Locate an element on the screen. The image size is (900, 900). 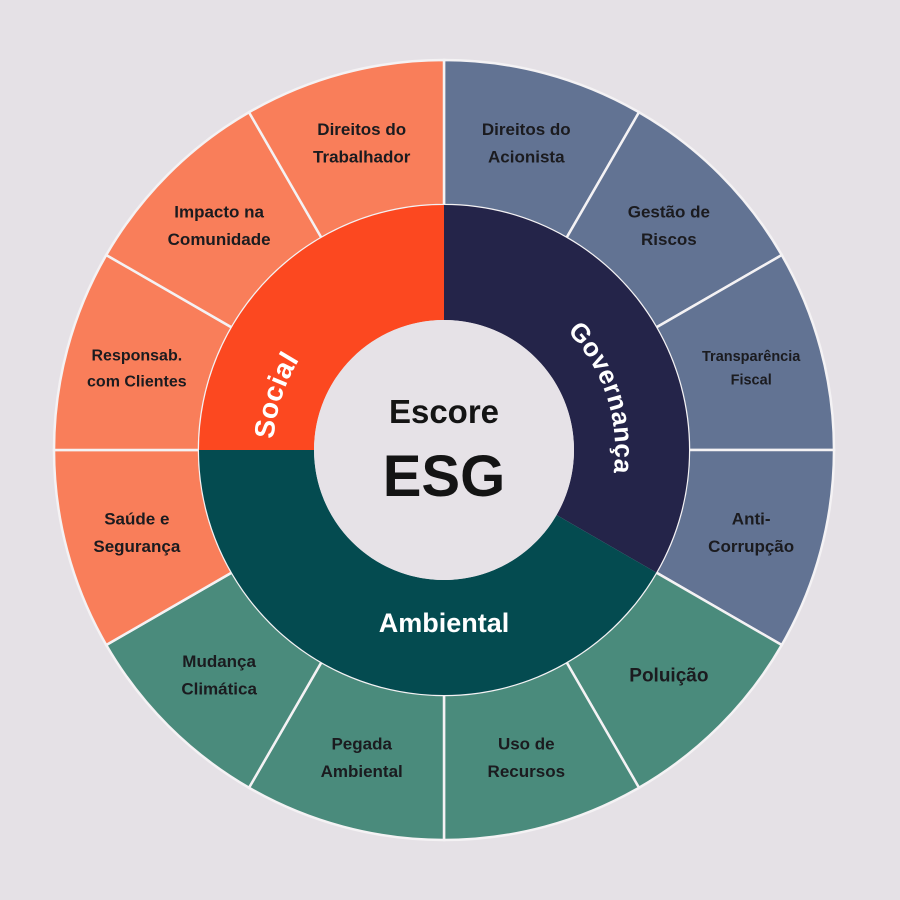
segment-label-line: Riscos is located at coordinates (669, 239).